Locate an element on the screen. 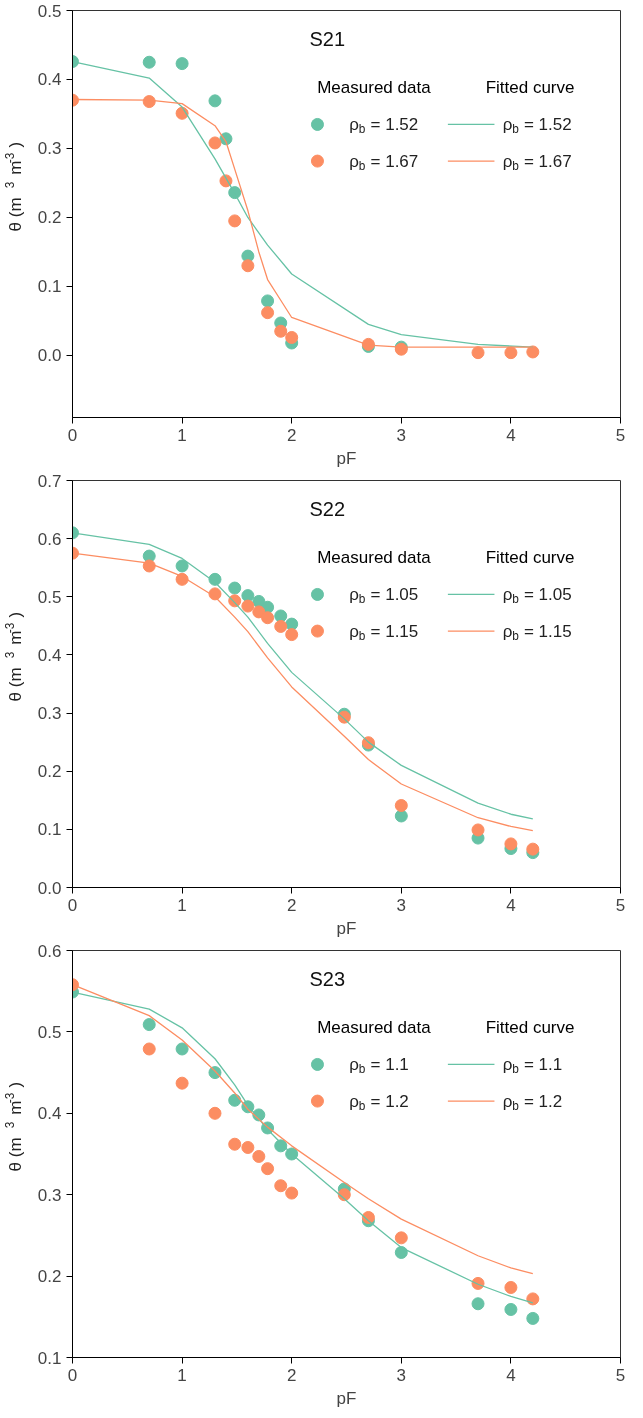  y-tick-label: 0.7 is located at coordinates (49, 481).